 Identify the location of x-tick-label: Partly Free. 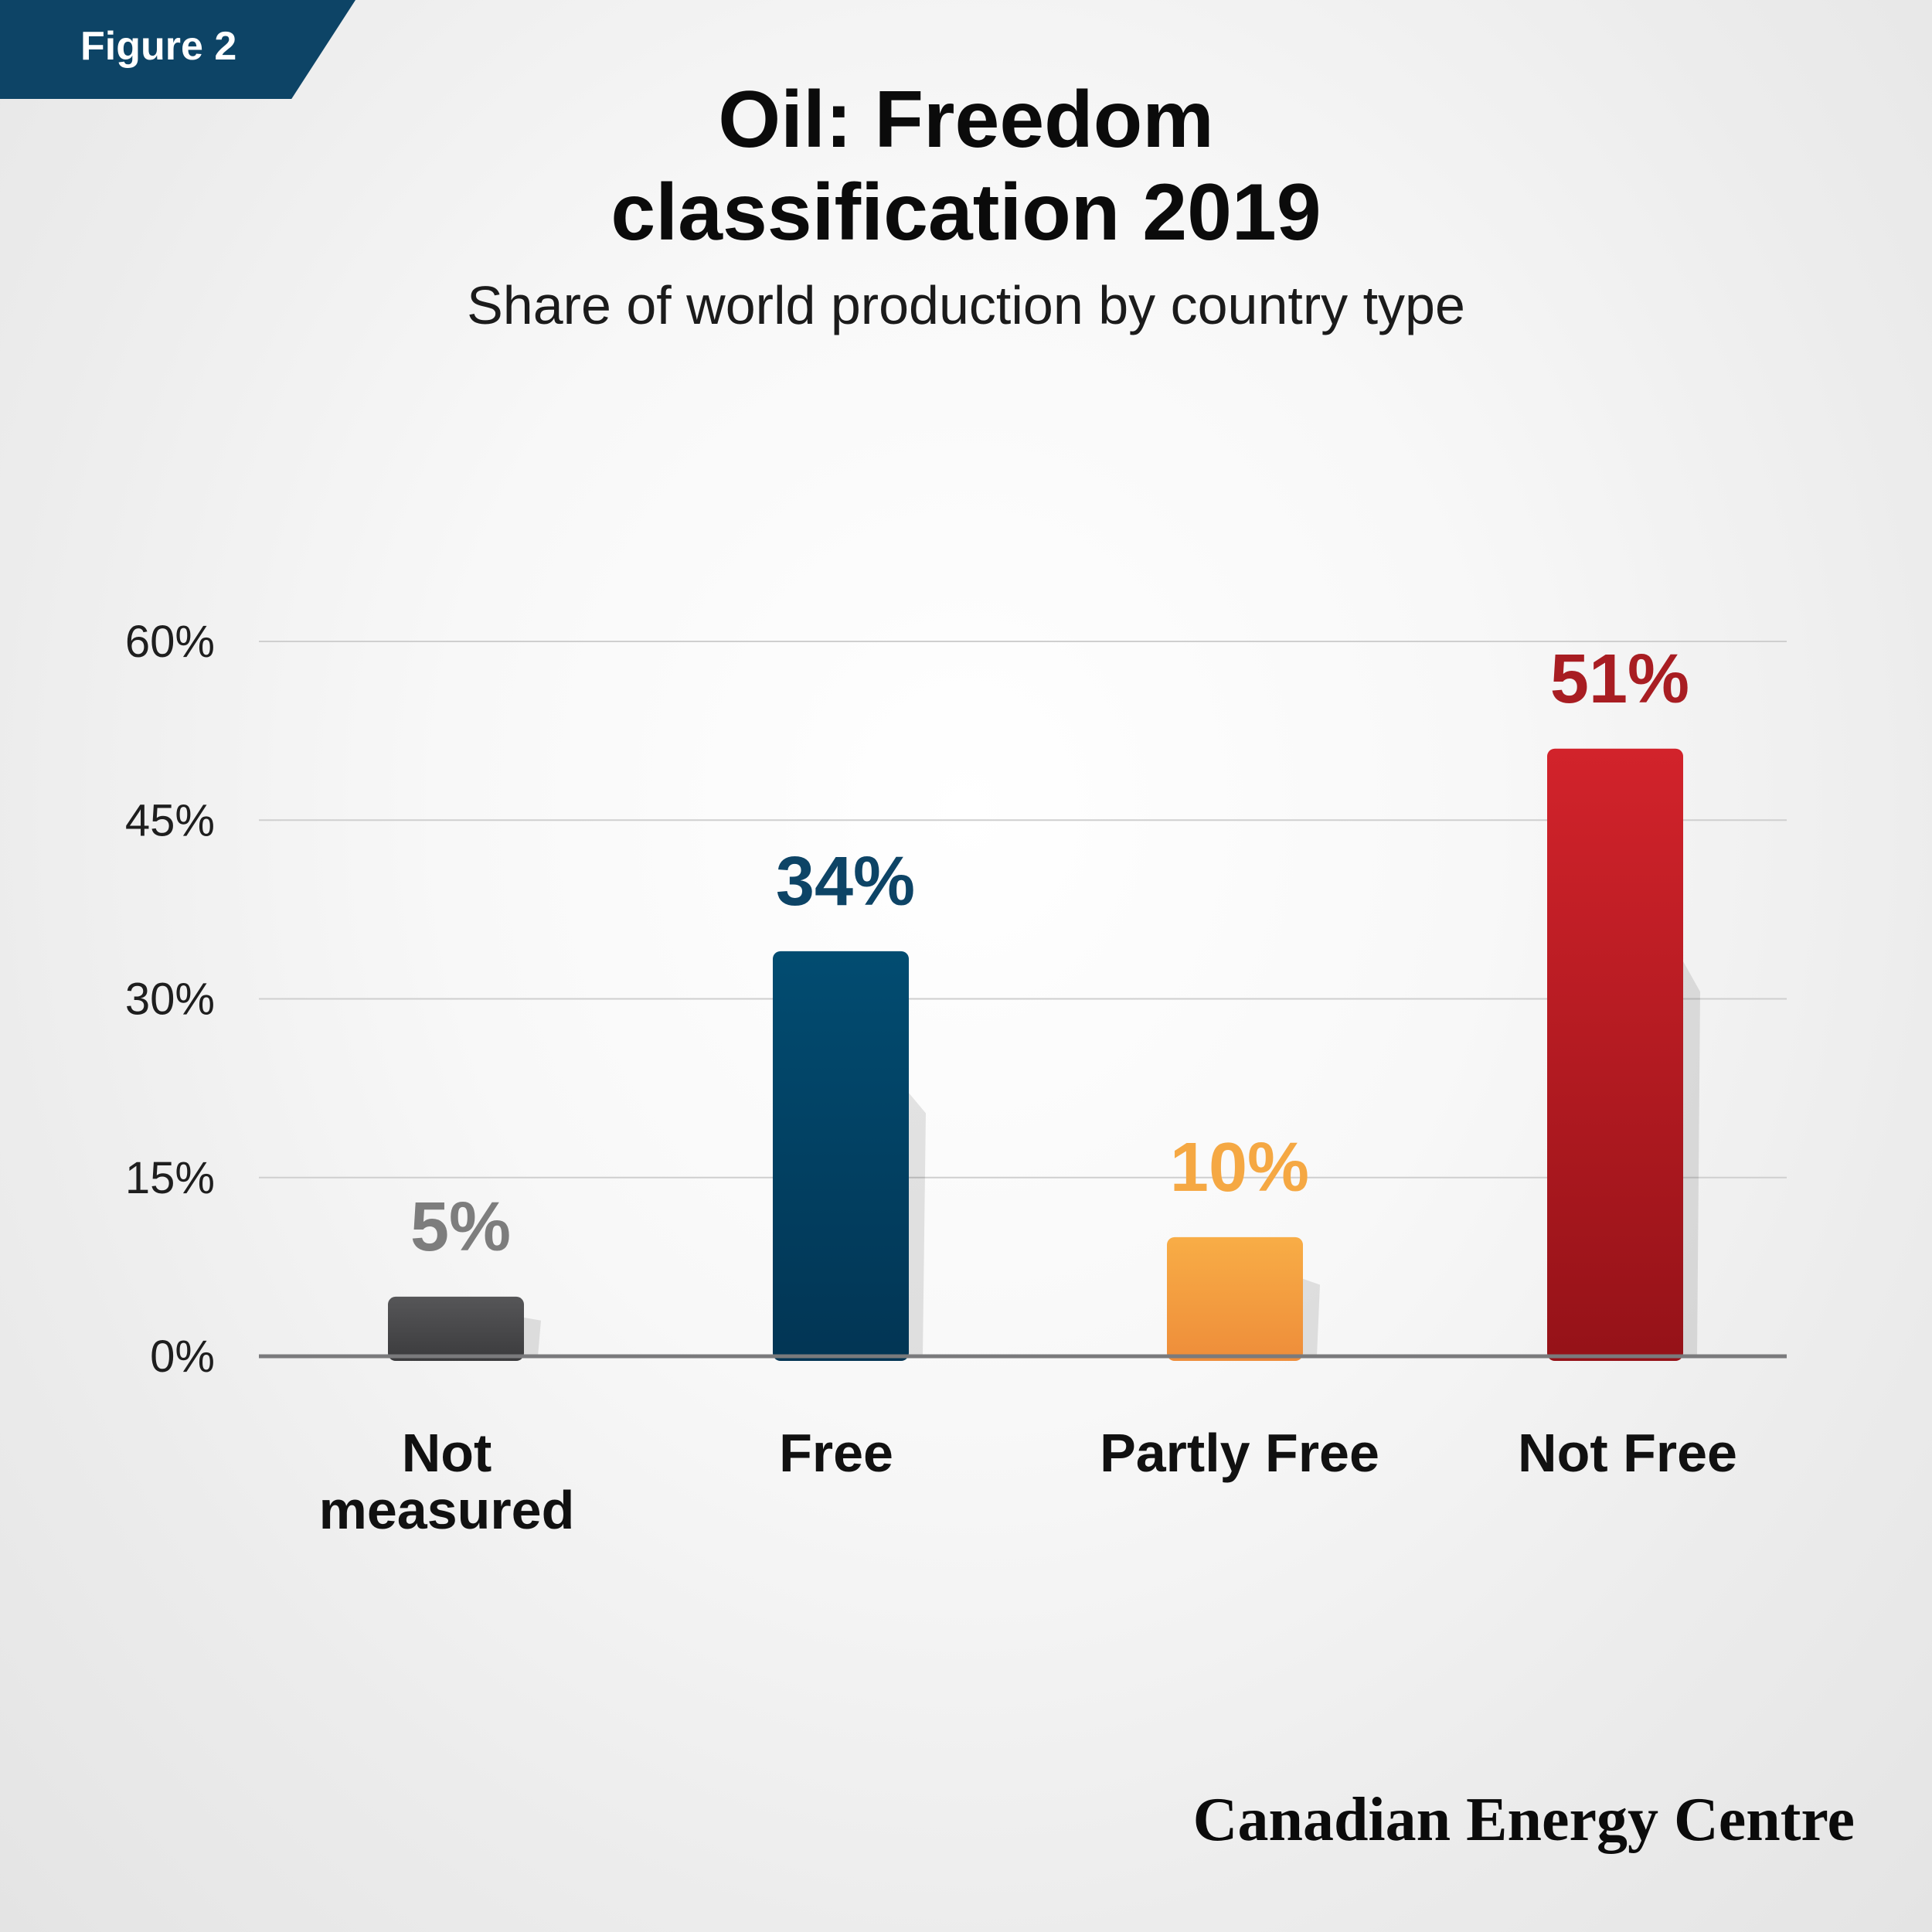
(1240, 1453).